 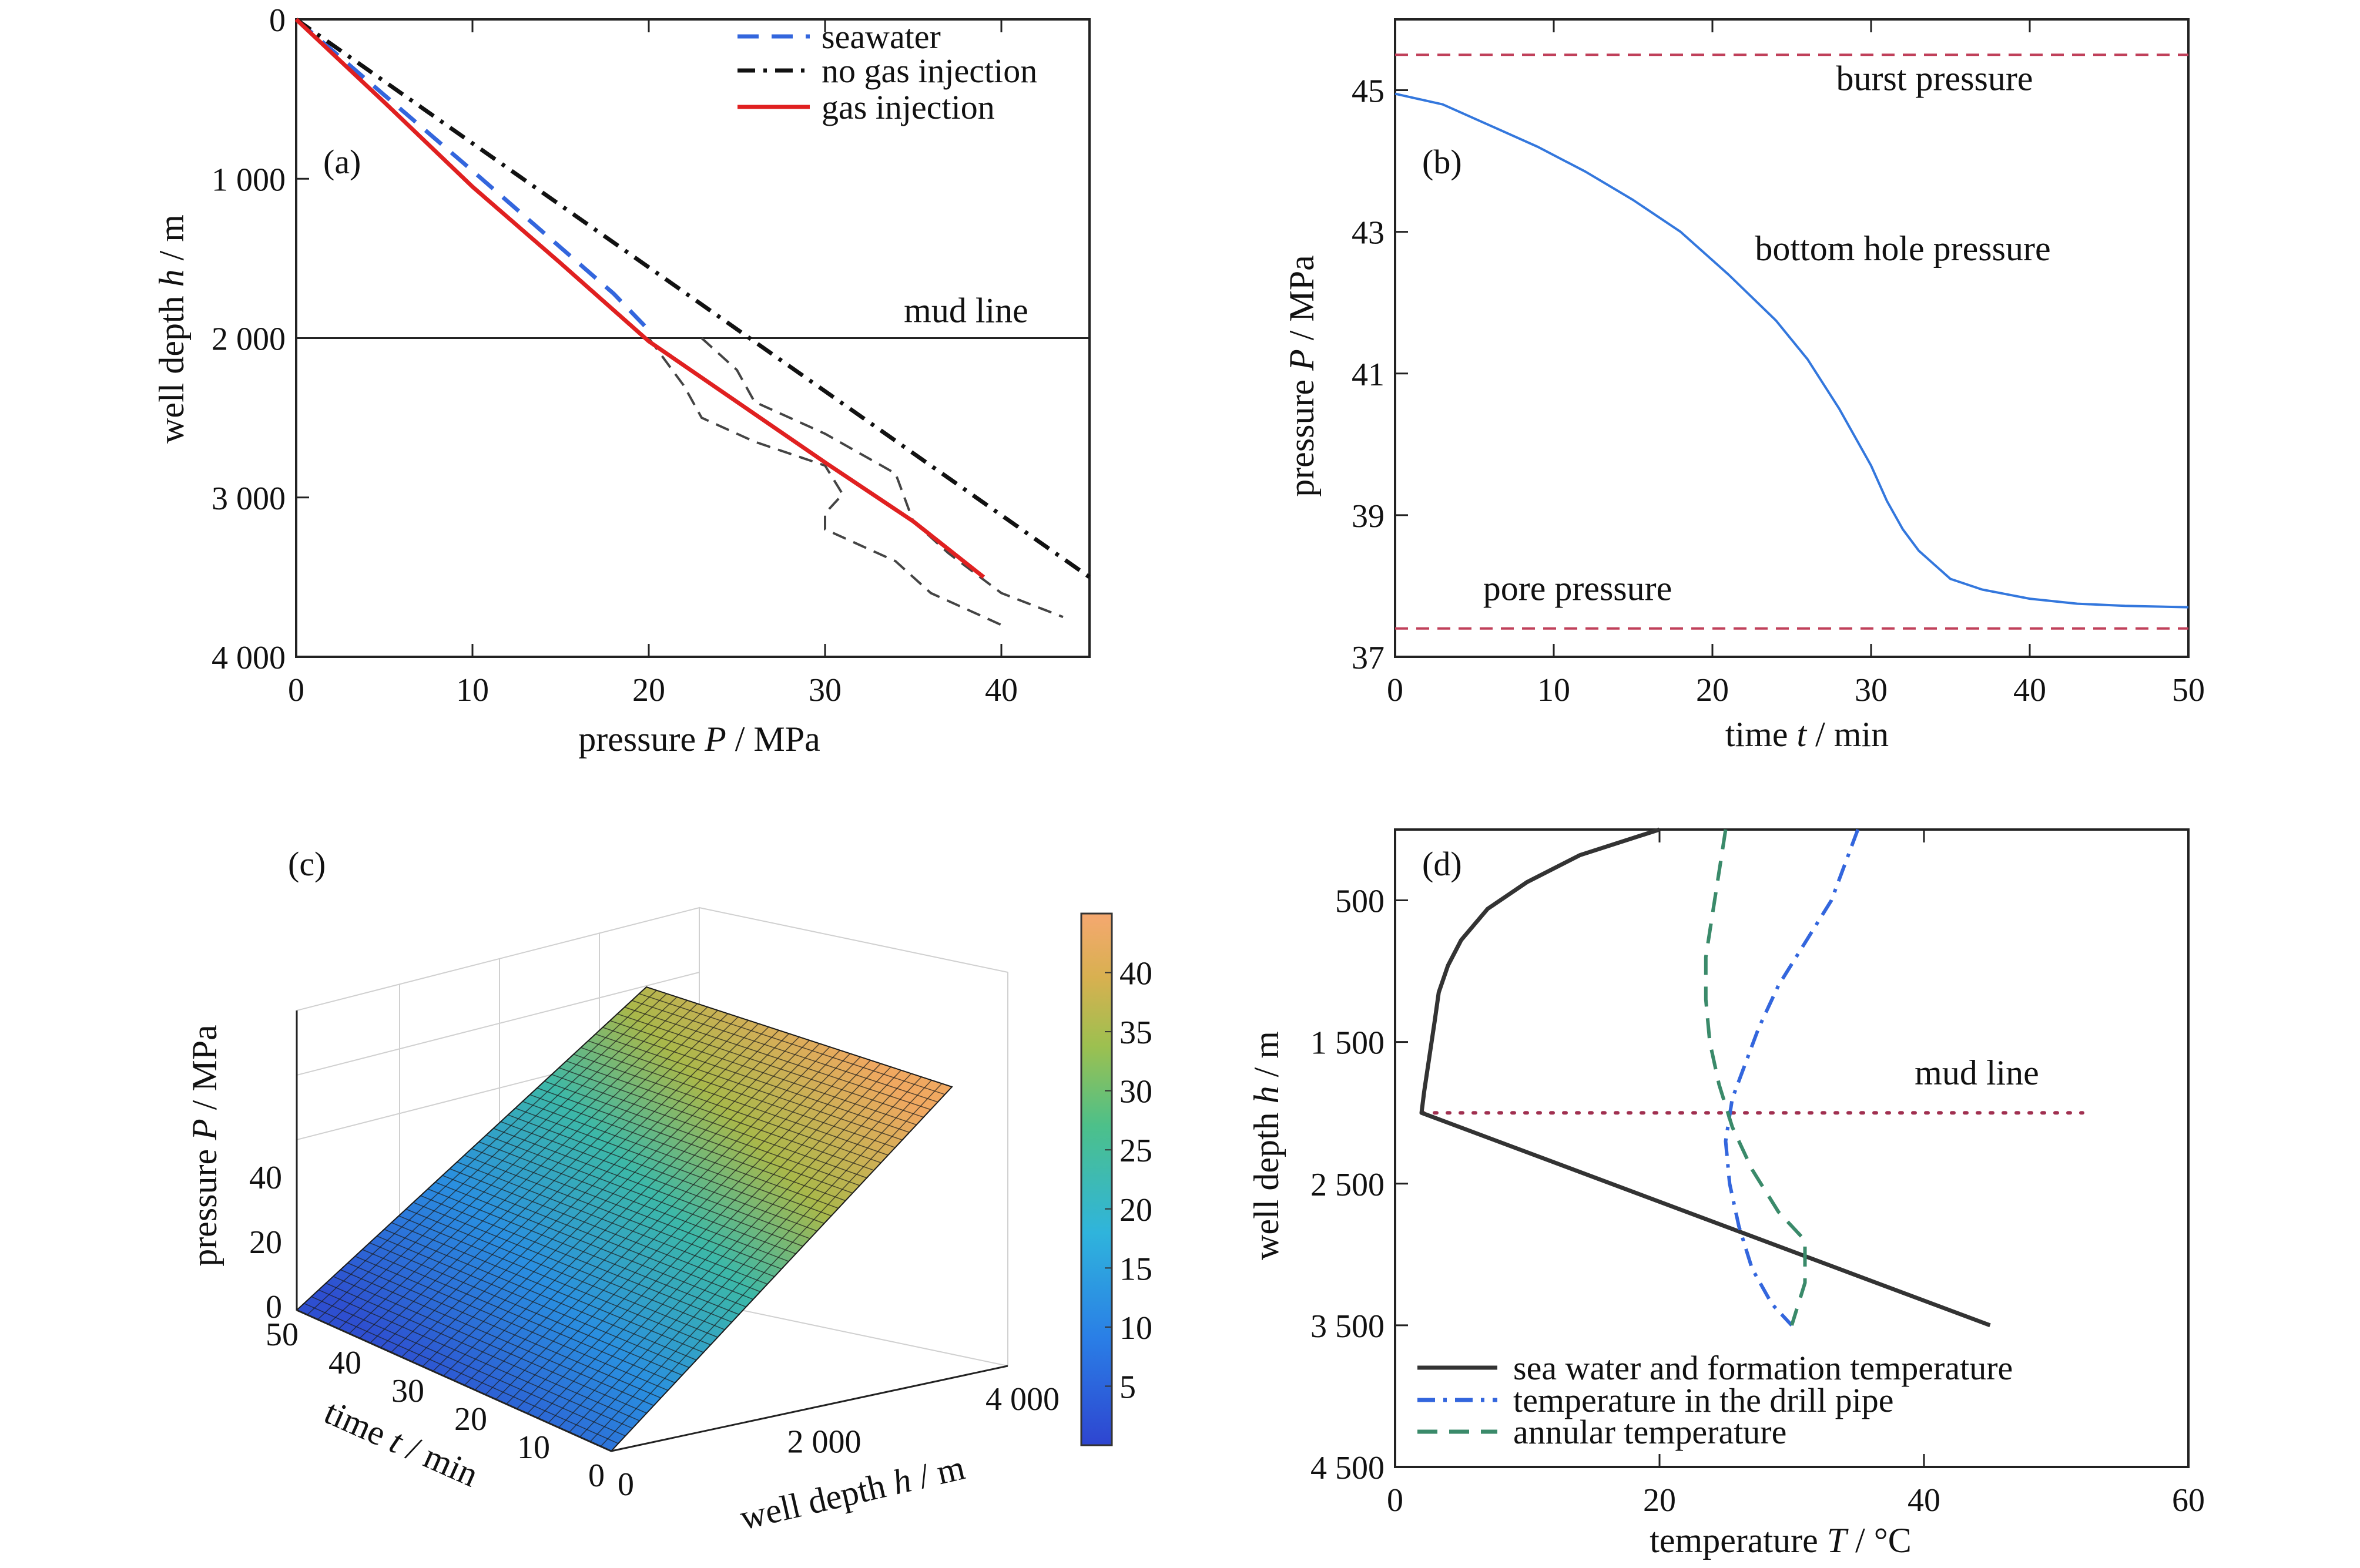 What do you see at coordinates (1902, 248) in the screenshot?
I see `bottom-hole-pressure-label: bottom hole pressure` at bounding box center [1902, 248].